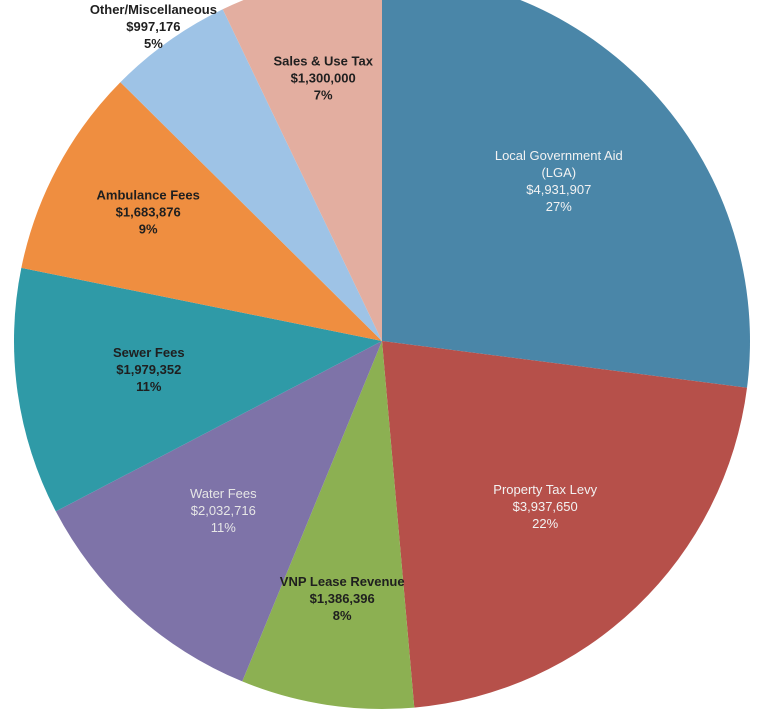  What do you see at coordinates (545, 523) in the screenshot?
I see `pie-label-percent: 22%` at bounding box center [545, 523].